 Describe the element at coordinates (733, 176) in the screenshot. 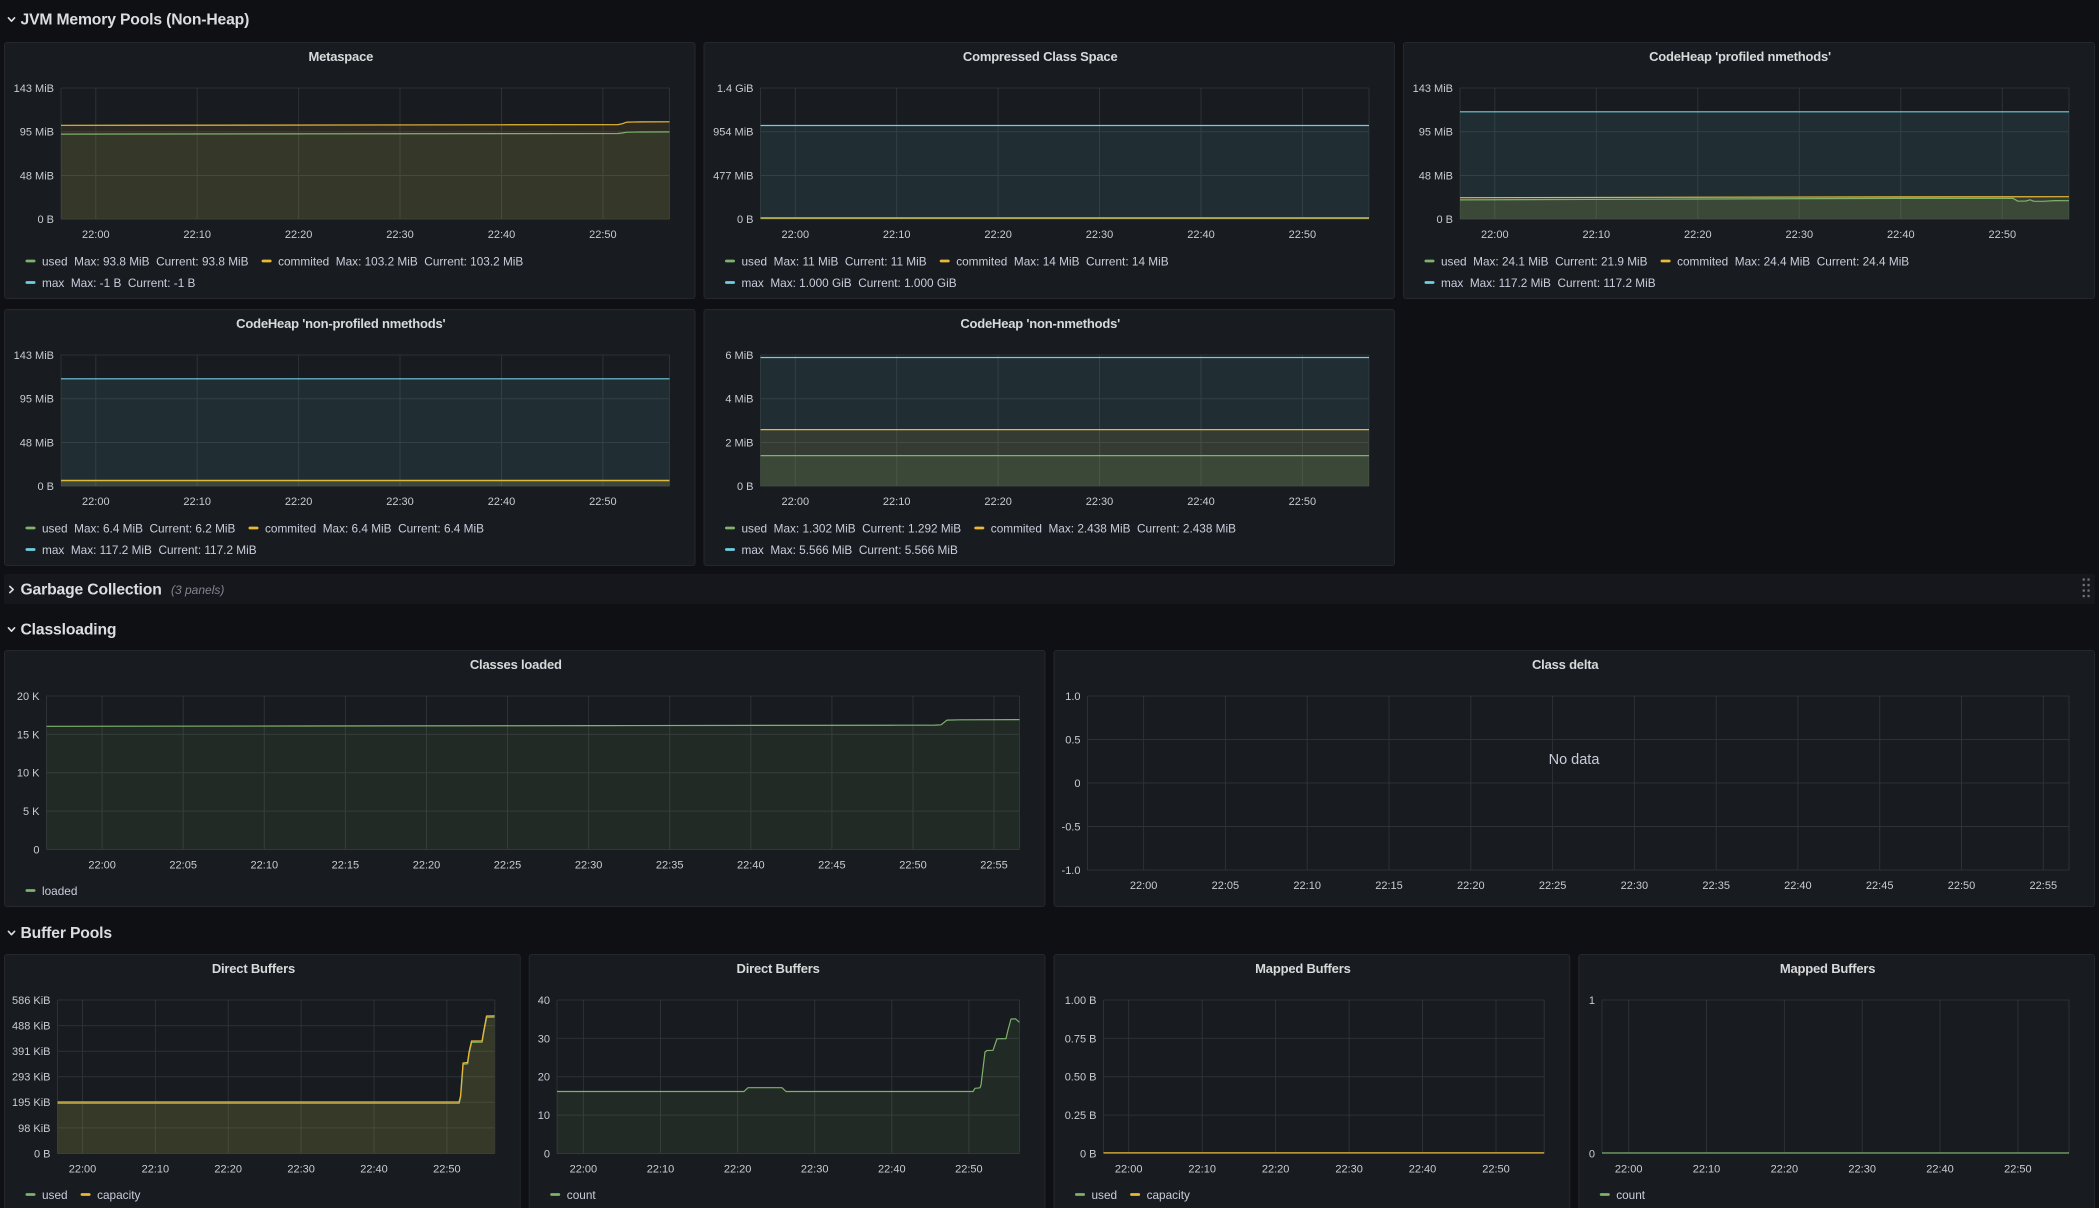

I see `svg-text: 477 MiB` at that location.